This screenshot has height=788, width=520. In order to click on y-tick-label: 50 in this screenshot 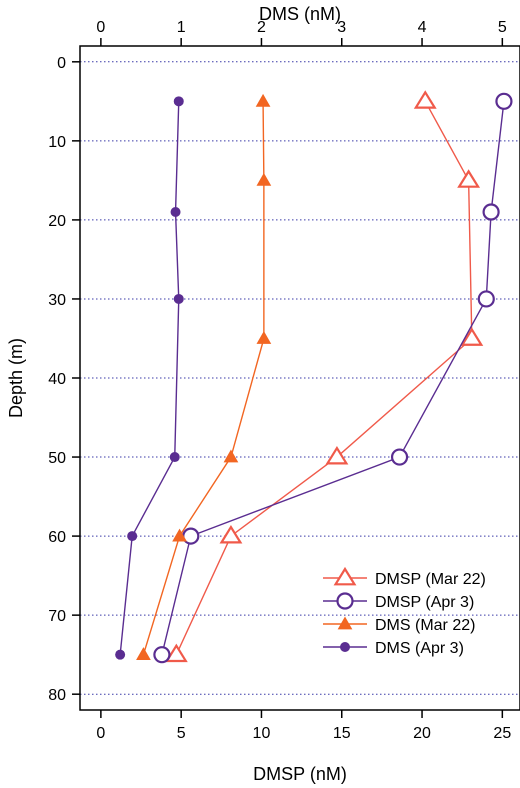, I will do `click(57, 458)`.